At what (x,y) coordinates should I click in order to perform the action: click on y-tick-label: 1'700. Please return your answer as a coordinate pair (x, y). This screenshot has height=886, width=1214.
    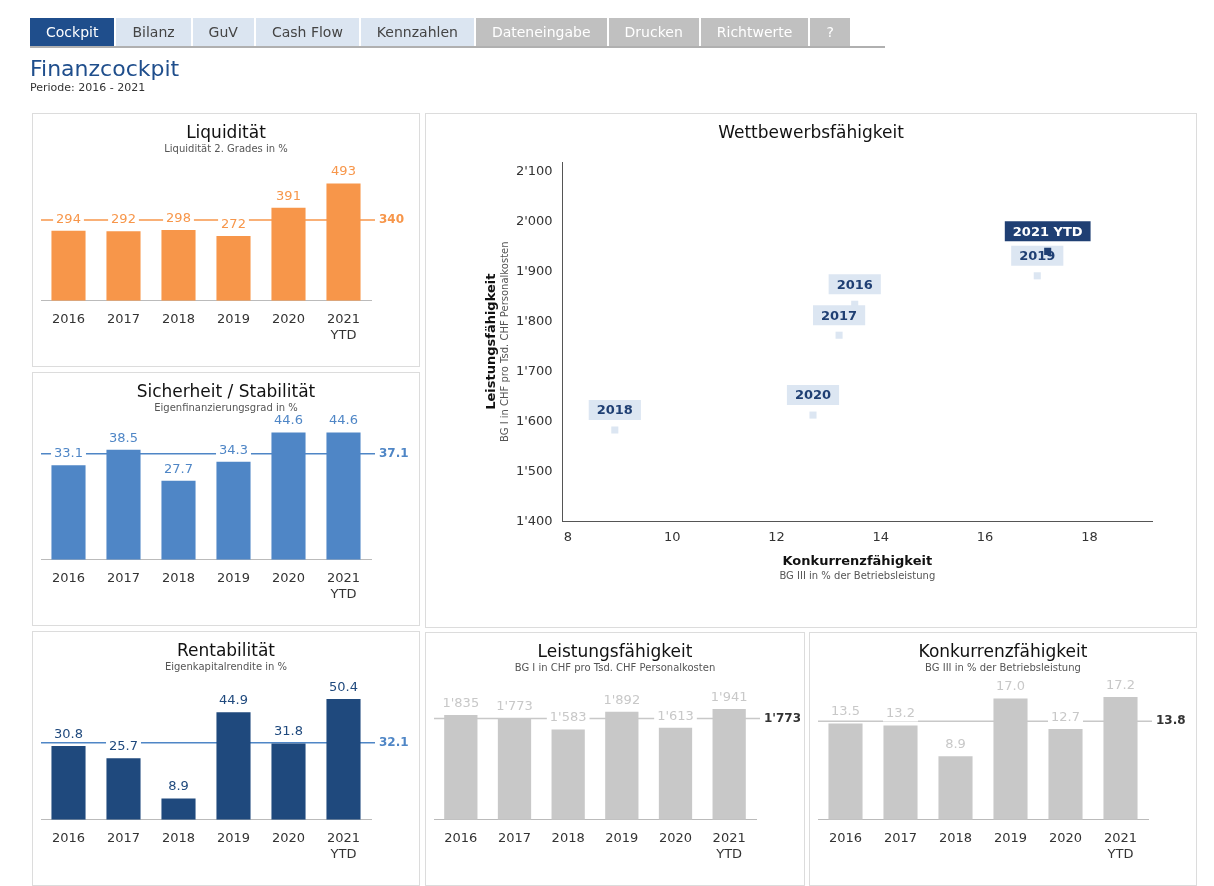
    Looking at the image, I should click on (534, 371).